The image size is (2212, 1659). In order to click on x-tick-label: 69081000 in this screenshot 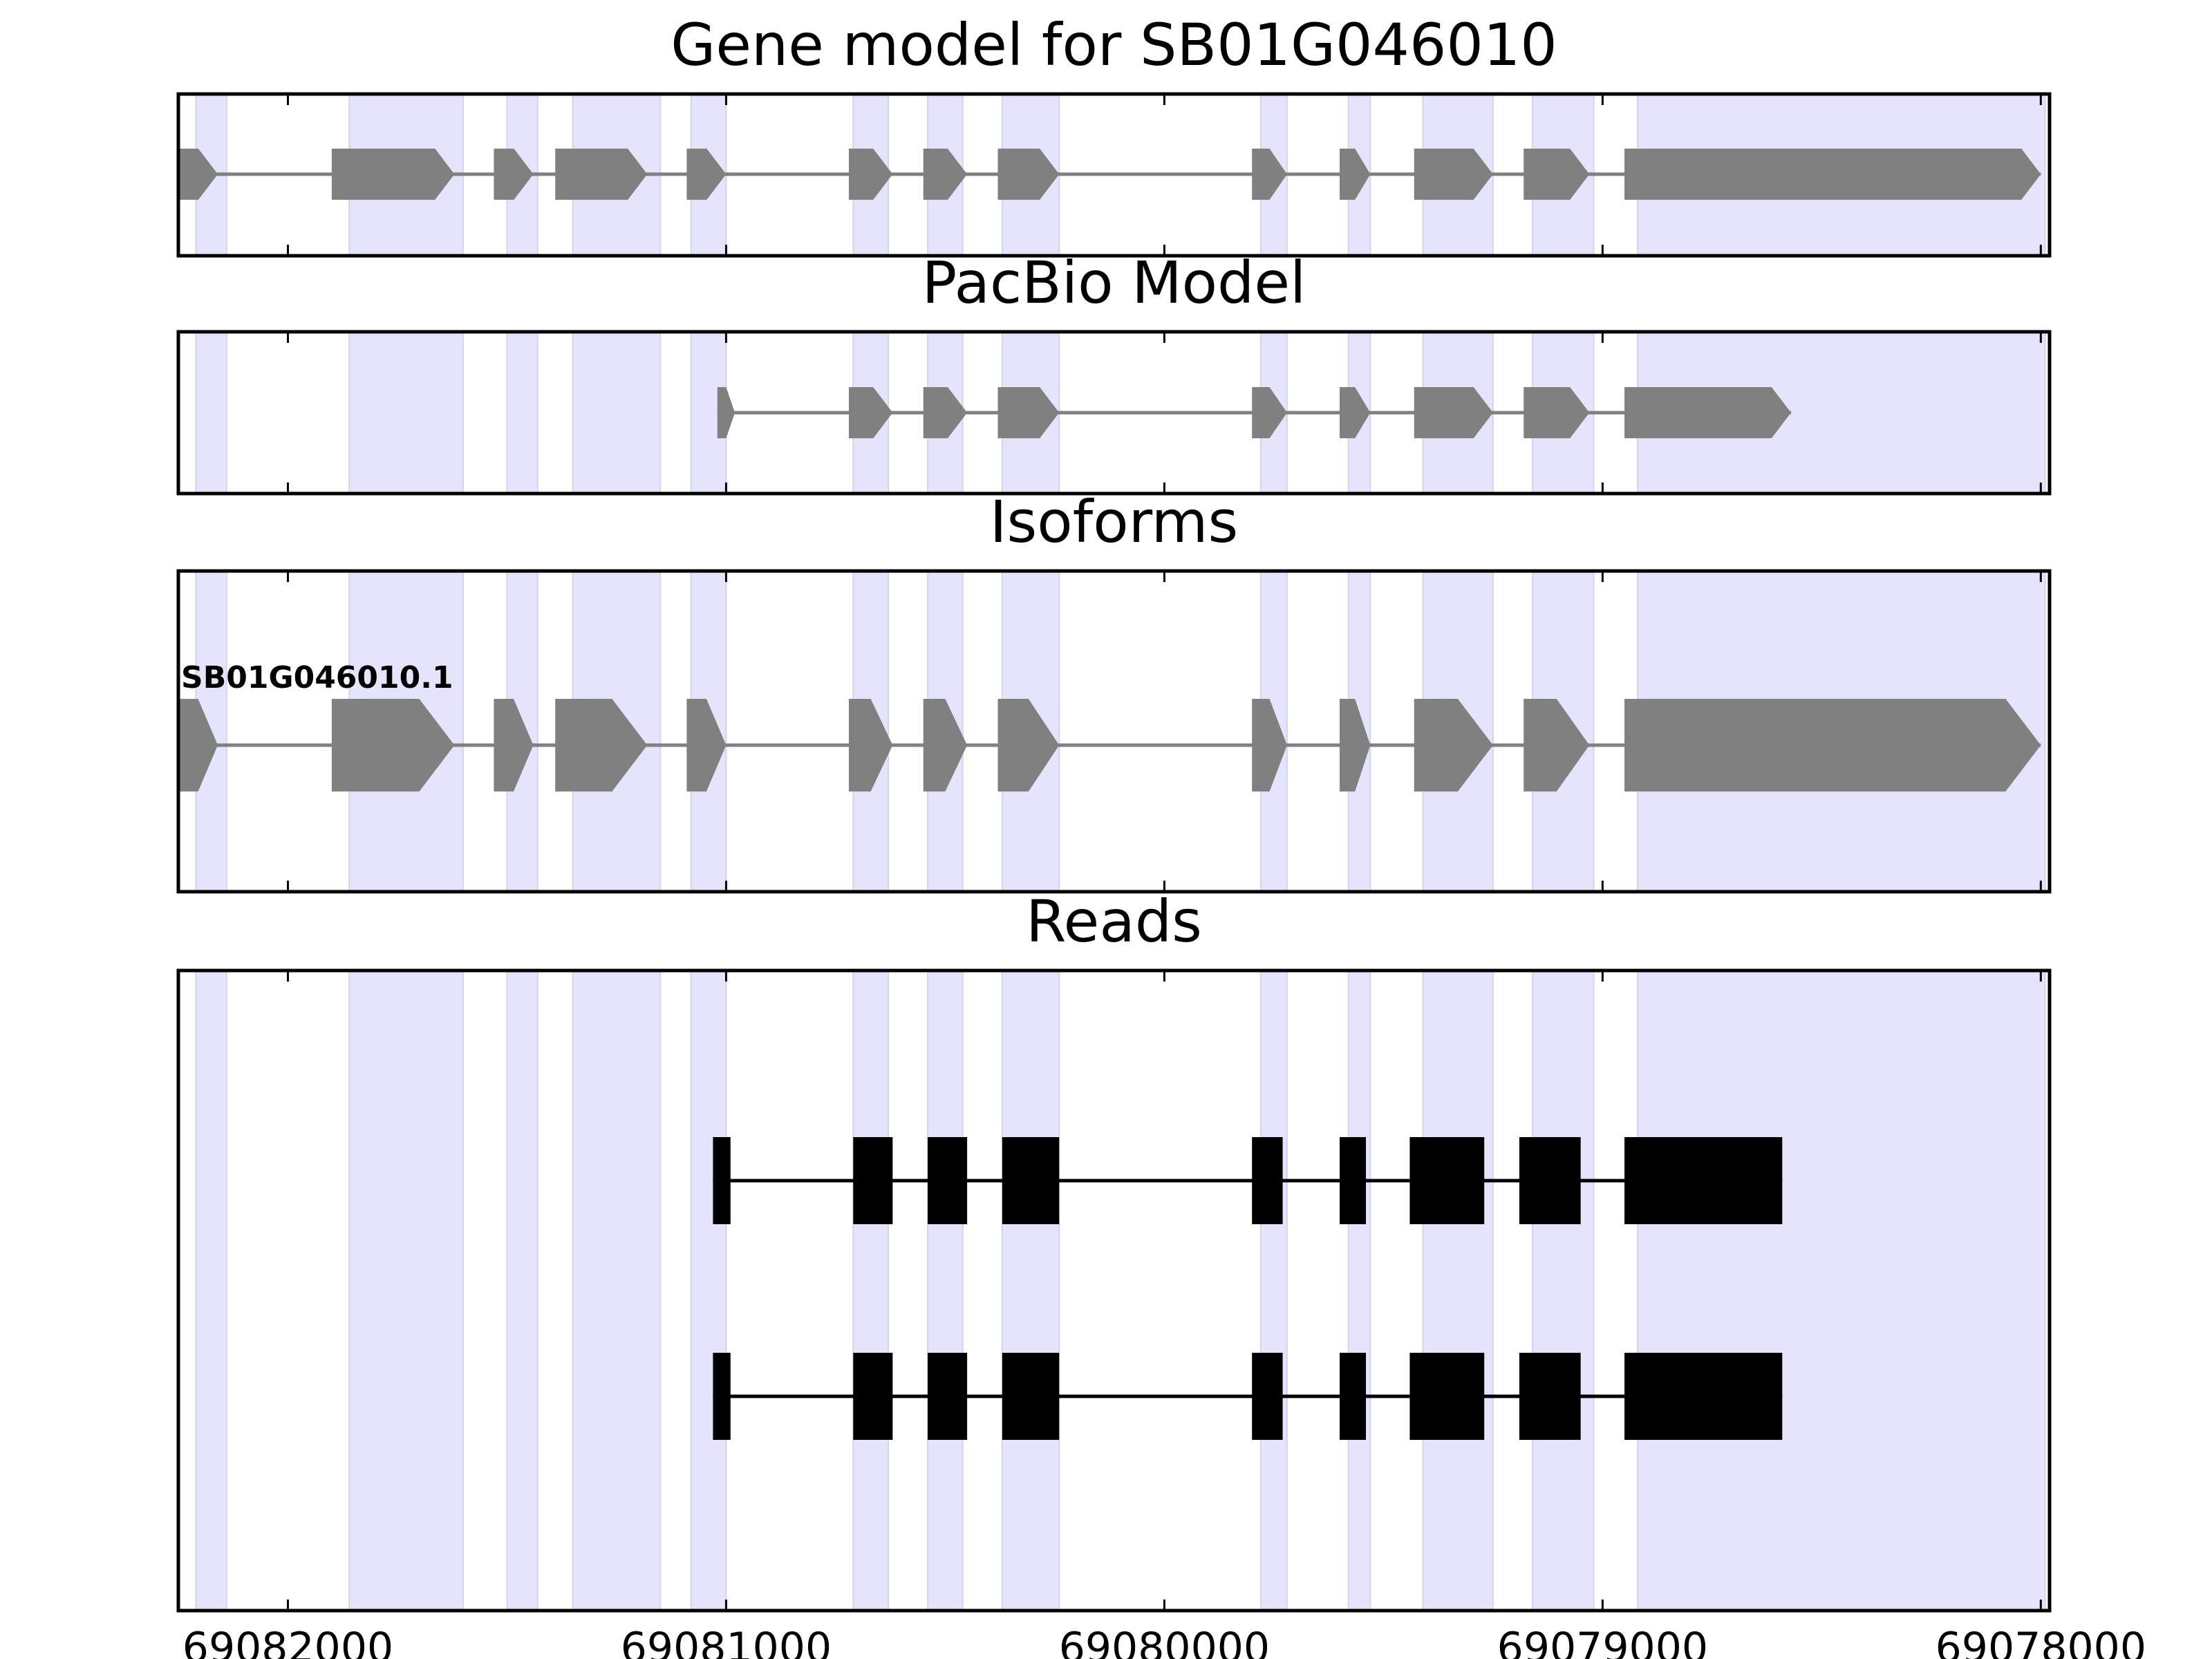, I will do `click(726, 1642)`.